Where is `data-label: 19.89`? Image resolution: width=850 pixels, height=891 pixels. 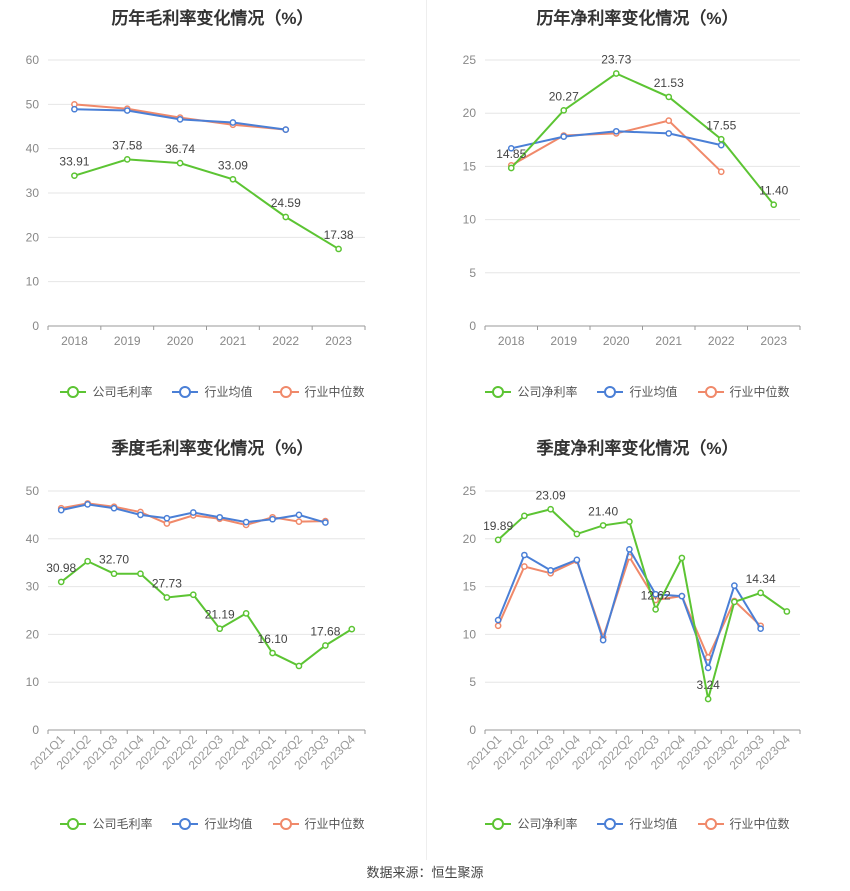 data-label: 19.89 is located at coordinates (498, 526).